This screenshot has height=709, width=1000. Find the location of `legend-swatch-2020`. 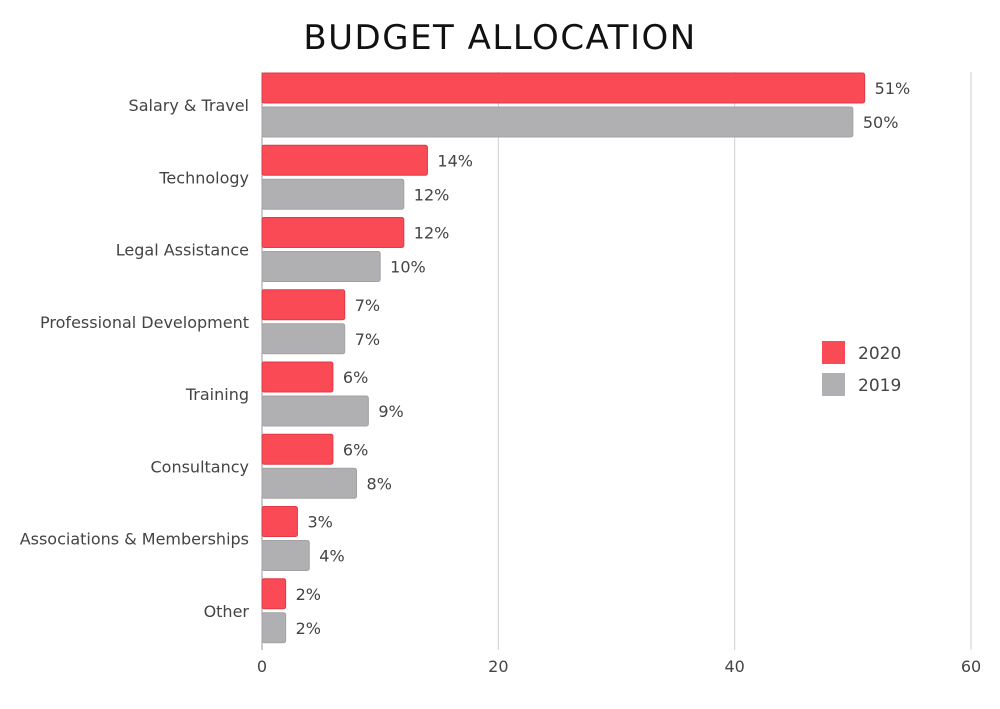

legend-swatch-2020 is located at coordinates (833, 352).